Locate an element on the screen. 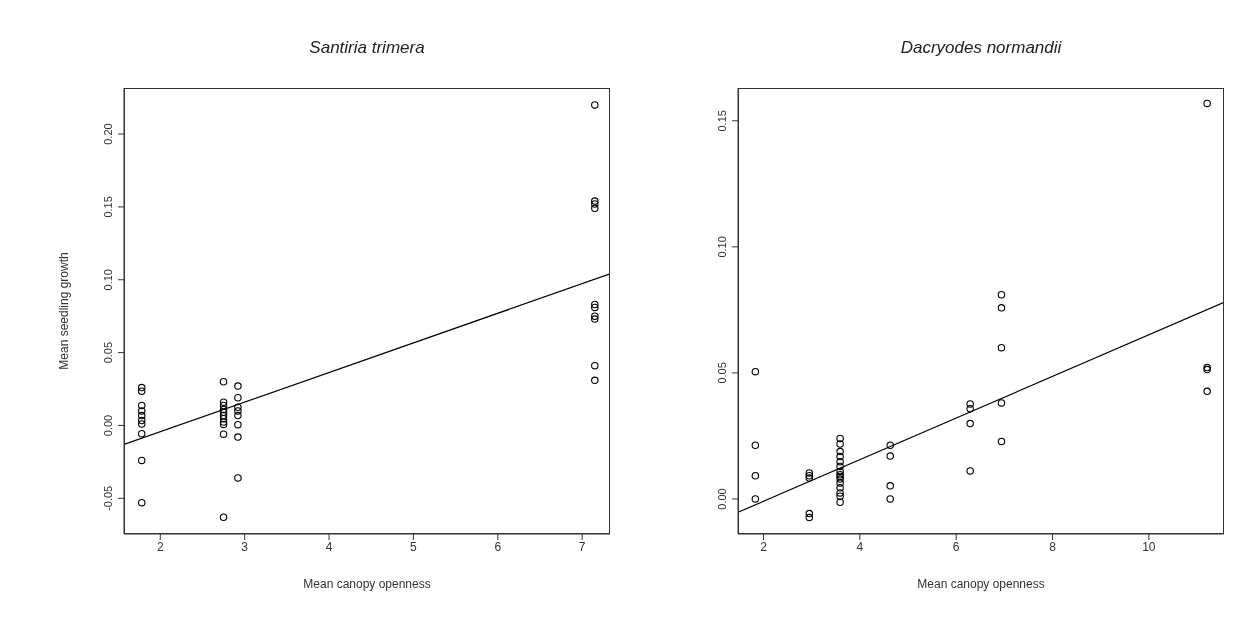 This screenshot has width=1245, height=632. y-tick-label: -0.05 is located at coordinates (108, 498).